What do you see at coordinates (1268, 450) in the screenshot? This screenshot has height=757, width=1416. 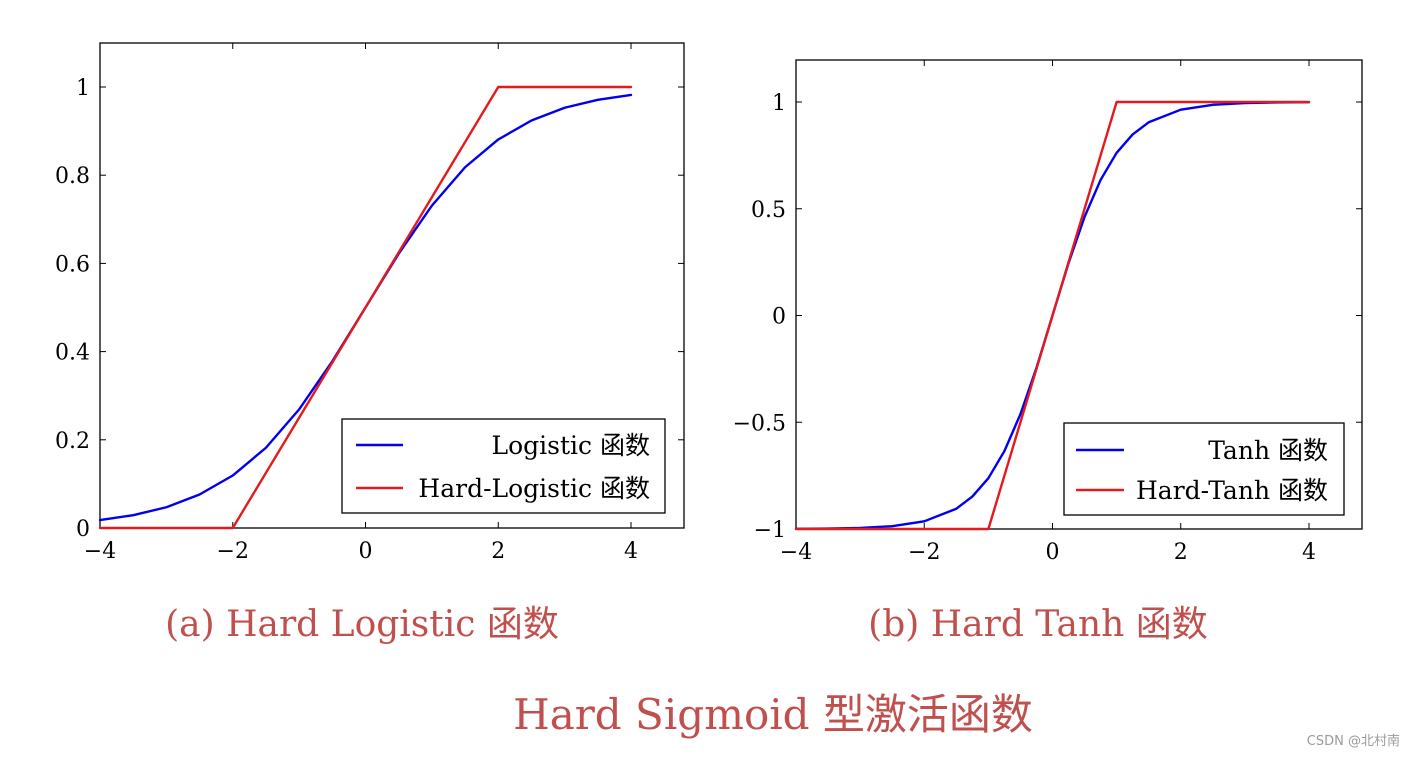 I see `legend-label-tanh: Tanh 函数` at bounding box center [1268, 450].